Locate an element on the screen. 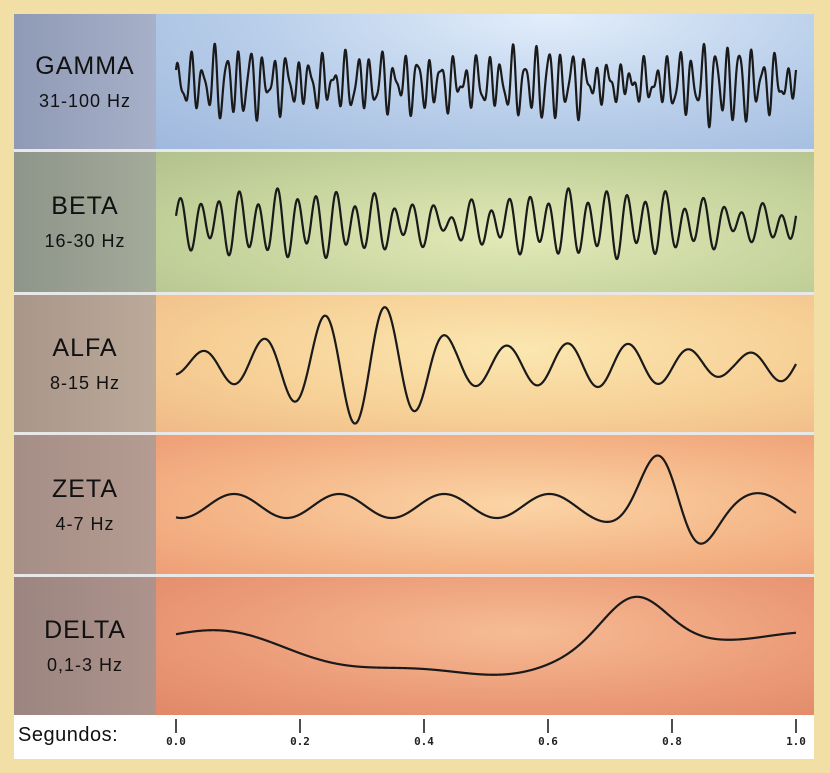 The height and width of the screenshot is (773, 830). tick-label: 0.4 is located at coordinates (424, 741).